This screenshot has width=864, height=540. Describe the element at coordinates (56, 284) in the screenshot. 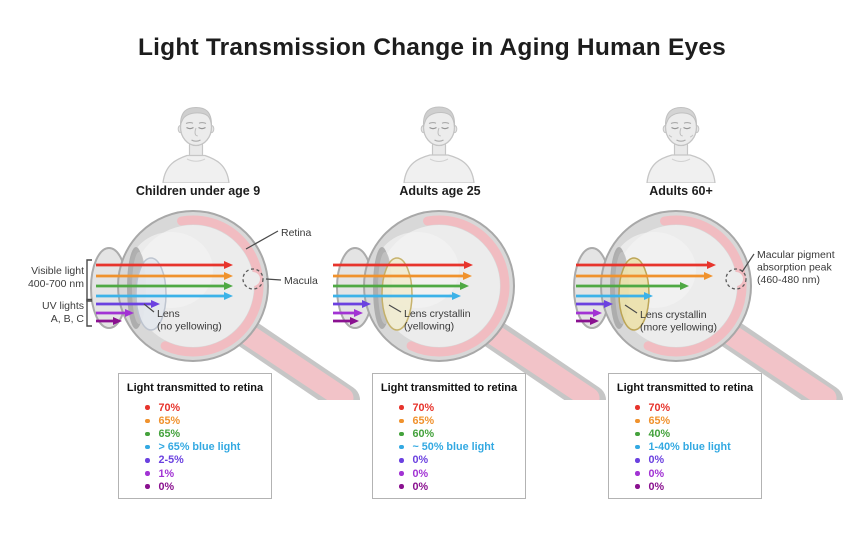

I see `visible-light-label: 400-700 nm` at that location.